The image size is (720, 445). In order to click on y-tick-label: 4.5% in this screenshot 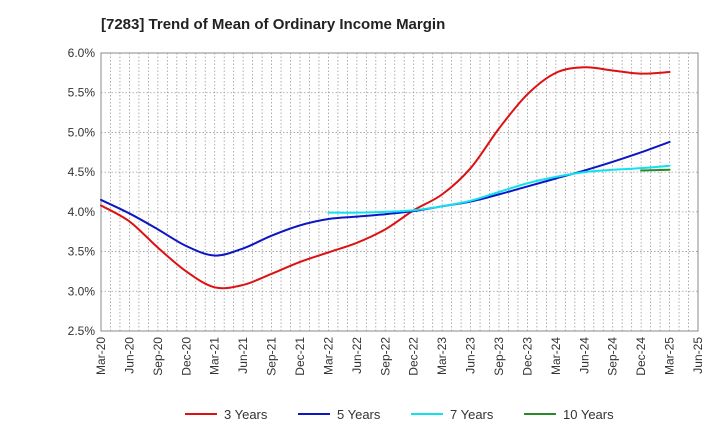, I will do `click(82, 172)`.